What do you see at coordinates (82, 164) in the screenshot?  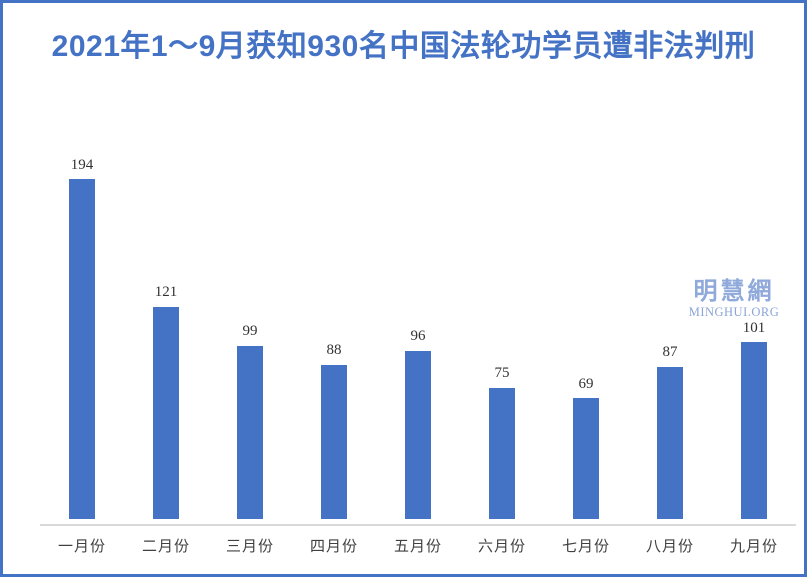 I see `bar-value-label: 194` at bounding box center [82, 164].